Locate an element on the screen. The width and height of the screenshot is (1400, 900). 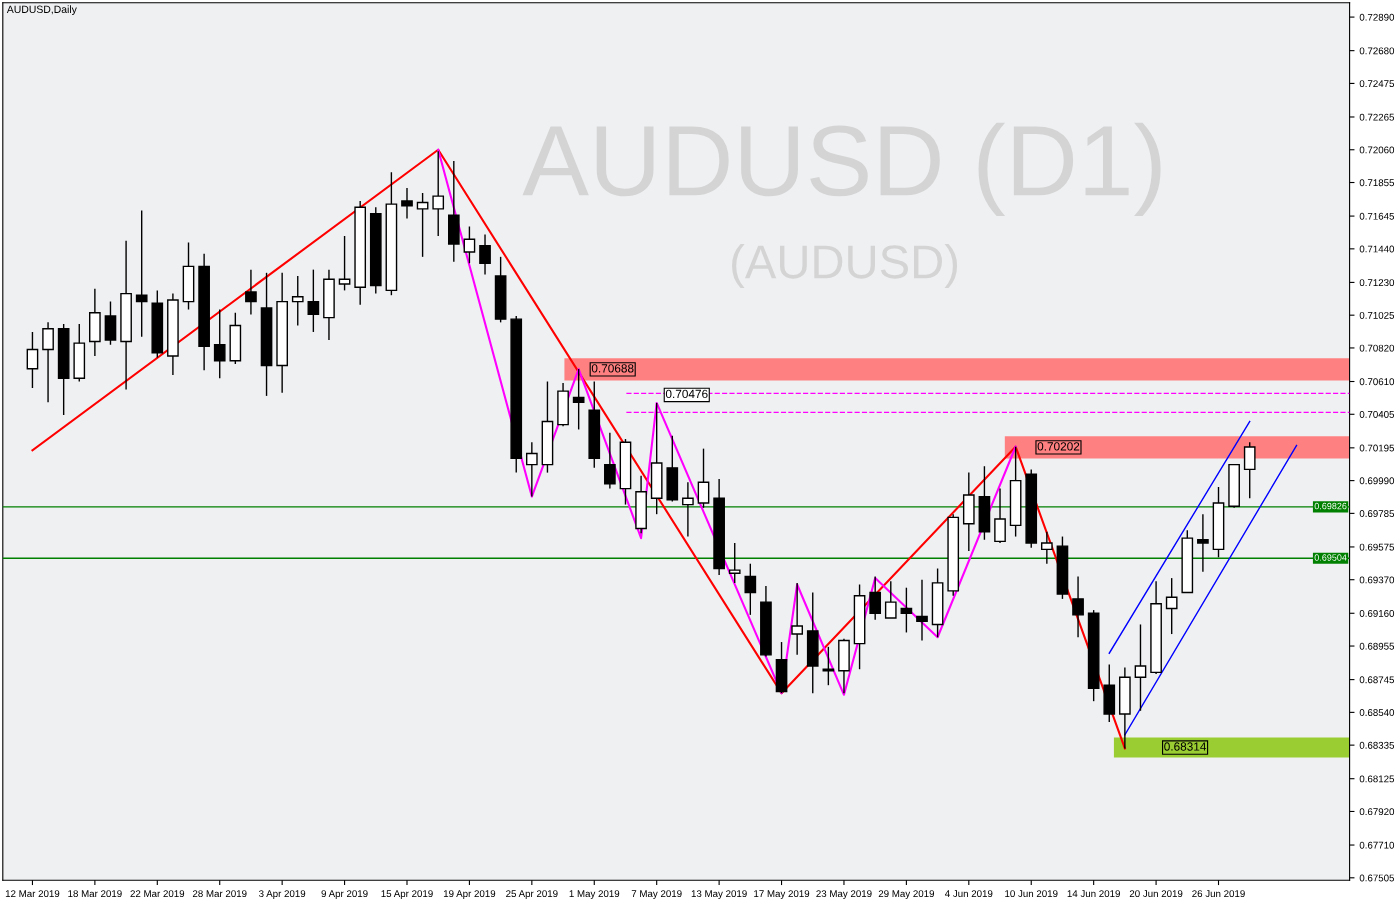
y-tick-label: 0.70610 is located at coordinates (1377, 382).